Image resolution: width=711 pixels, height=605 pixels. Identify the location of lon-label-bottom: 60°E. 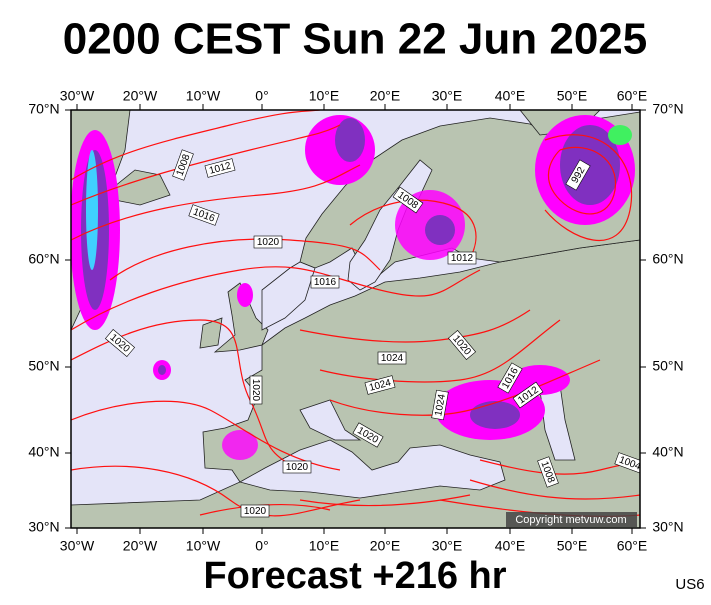
(632, 546).